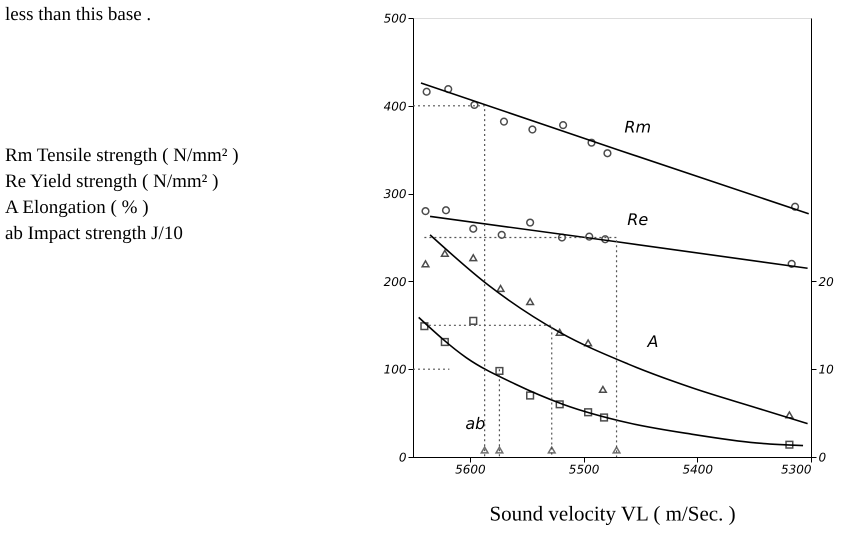 Image resolution: width=843 pixels, height=533 pixels. Describe the element at coordinates (611, 381) in the screenshot. I see `line-series` at that location.